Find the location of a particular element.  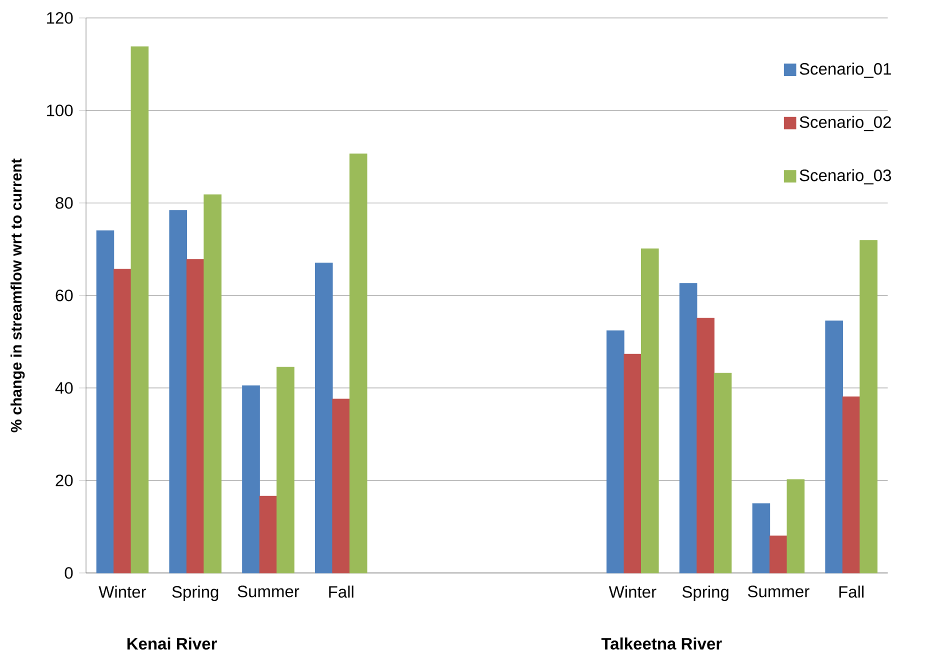

y-tick-label: 40 is located at coordinates (64, 388).